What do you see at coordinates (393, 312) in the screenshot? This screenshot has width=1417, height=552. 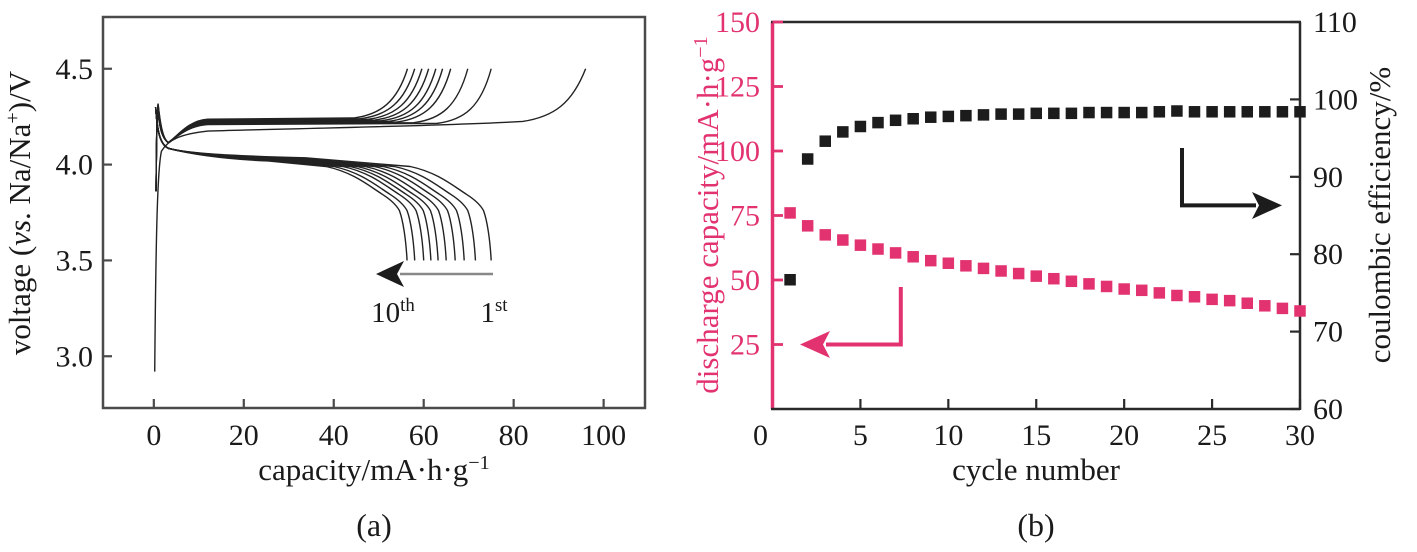 I see `annotation-10th-cycle: 10th` at bounding box center [393, 312].